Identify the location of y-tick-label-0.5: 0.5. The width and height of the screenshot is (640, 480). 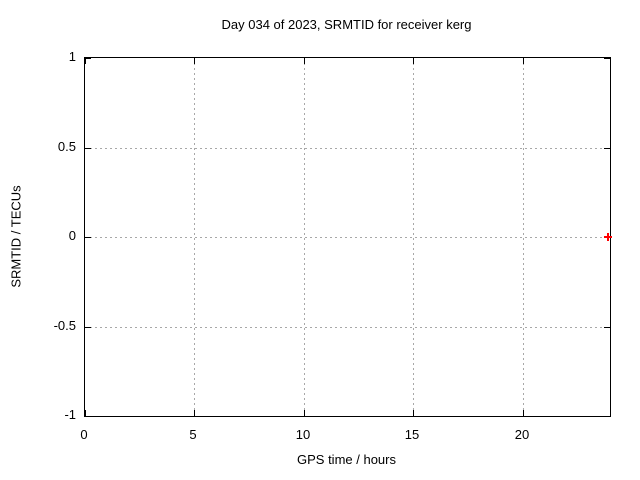
(66, 146).